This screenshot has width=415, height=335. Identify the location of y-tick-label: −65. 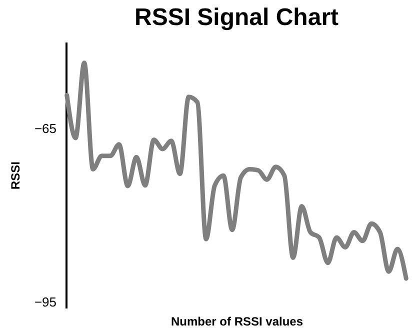
(45, 128).